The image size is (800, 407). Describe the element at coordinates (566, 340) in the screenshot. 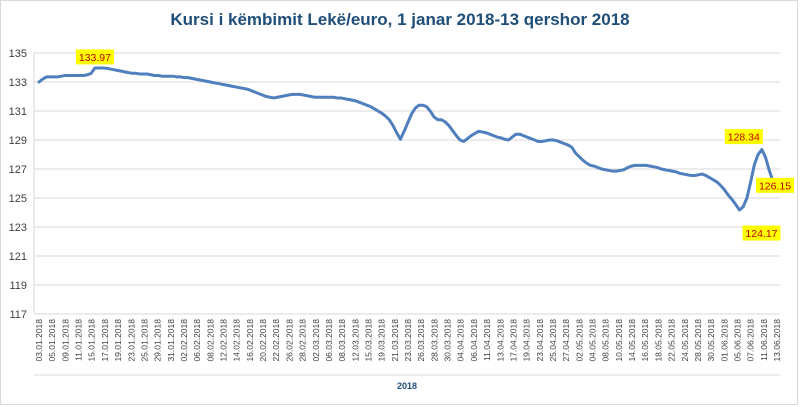

I see `x-tick-label: 27.04.2018` at that location.